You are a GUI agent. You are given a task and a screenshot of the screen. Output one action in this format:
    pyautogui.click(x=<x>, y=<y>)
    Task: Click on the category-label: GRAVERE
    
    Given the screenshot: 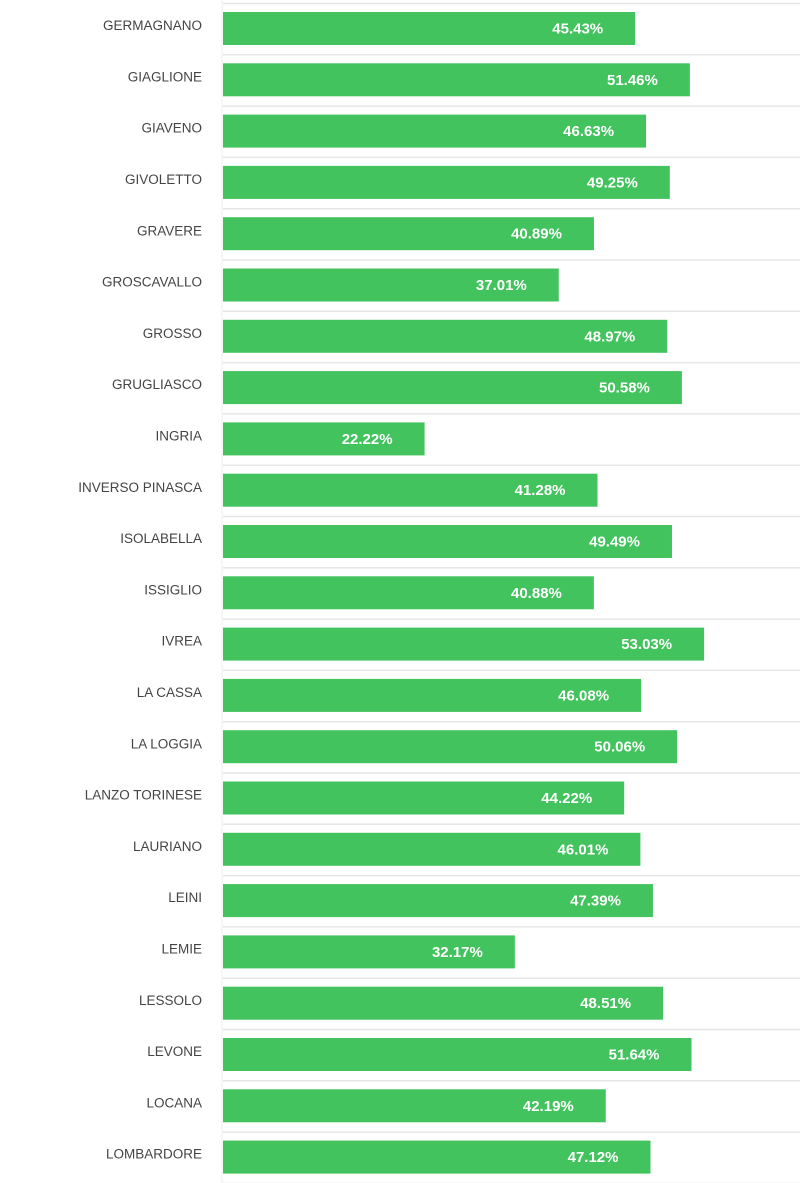 What is the action you would take?
    pyautogui.click(x=169, y=230)
    